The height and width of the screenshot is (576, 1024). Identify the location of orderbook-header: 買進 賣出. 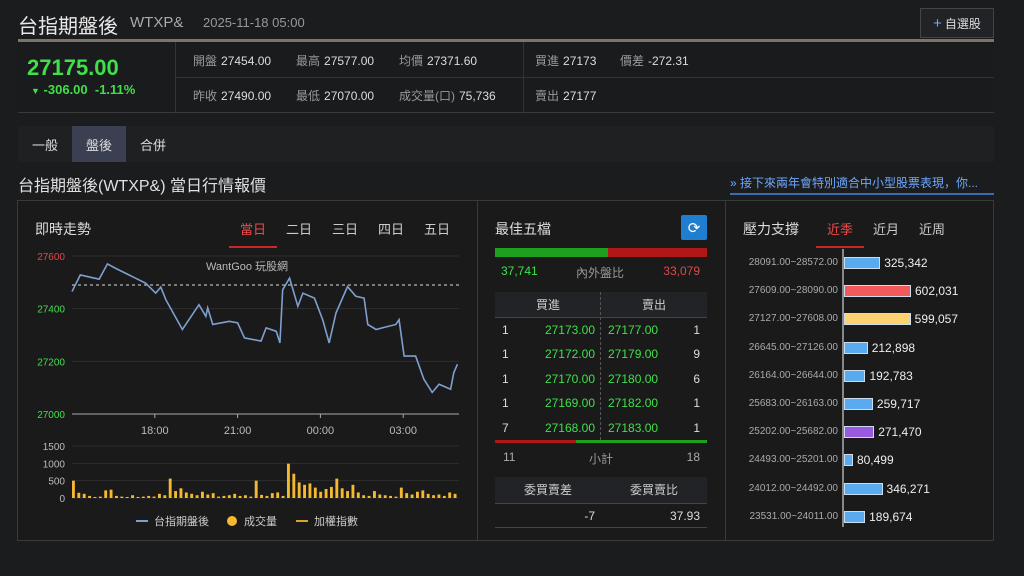
(601, 305).